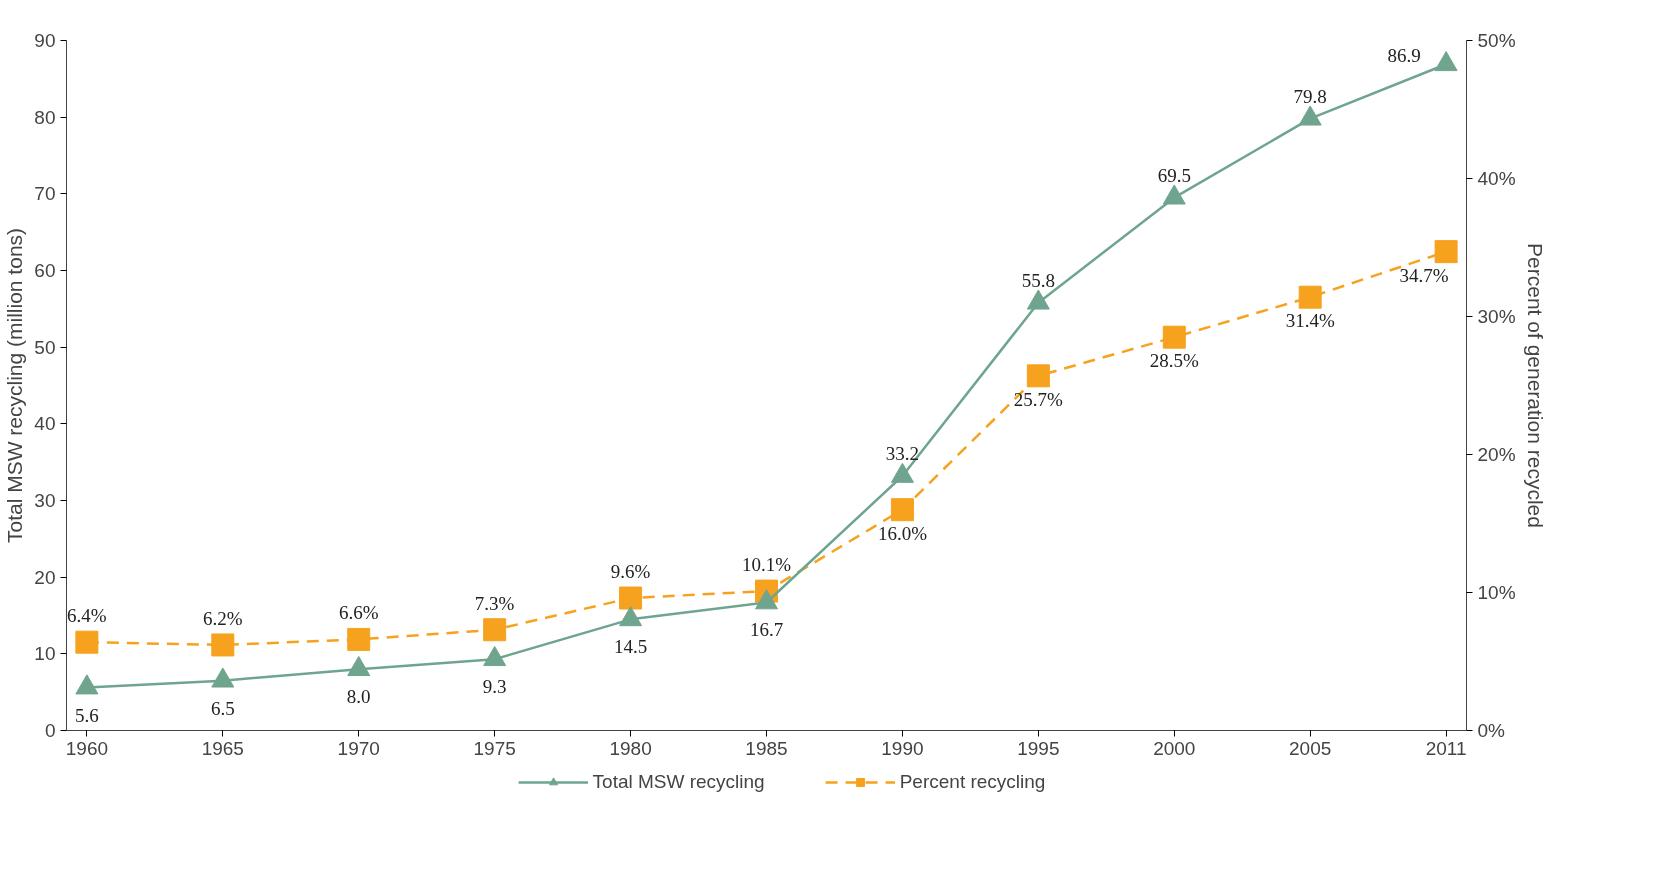  What do you see at coordinates (1446, 748) in the screenshot?
I see `x-tick-label: 2011` at bounding box center [1446, 748].